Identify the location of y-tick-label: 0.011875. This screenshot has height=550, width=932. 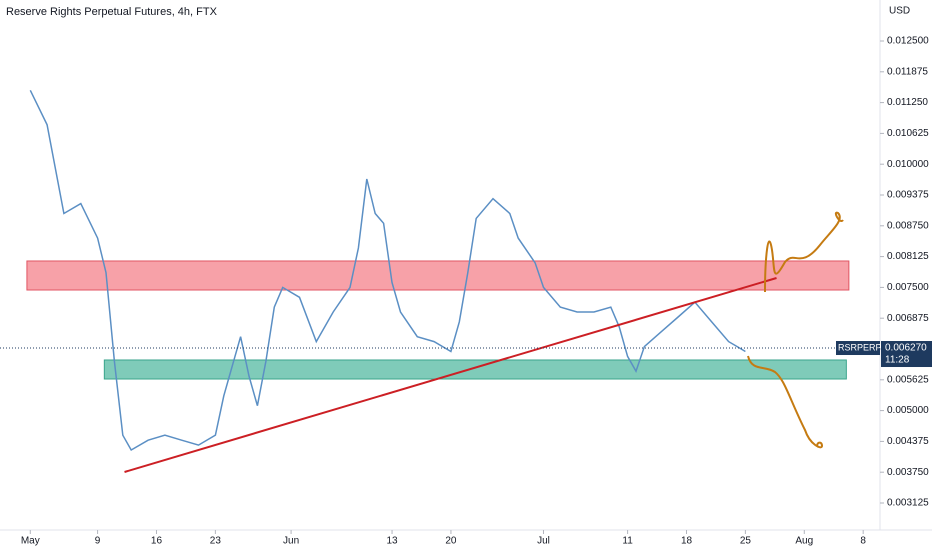
(907, 71).